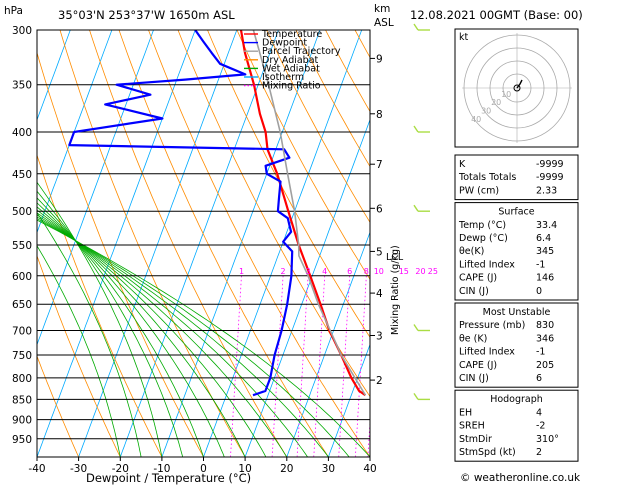 The image size is (629, 490). Describe the element at coordinates (379, 115) in the screenshot. I see `height-tick-label: 8` at that location.